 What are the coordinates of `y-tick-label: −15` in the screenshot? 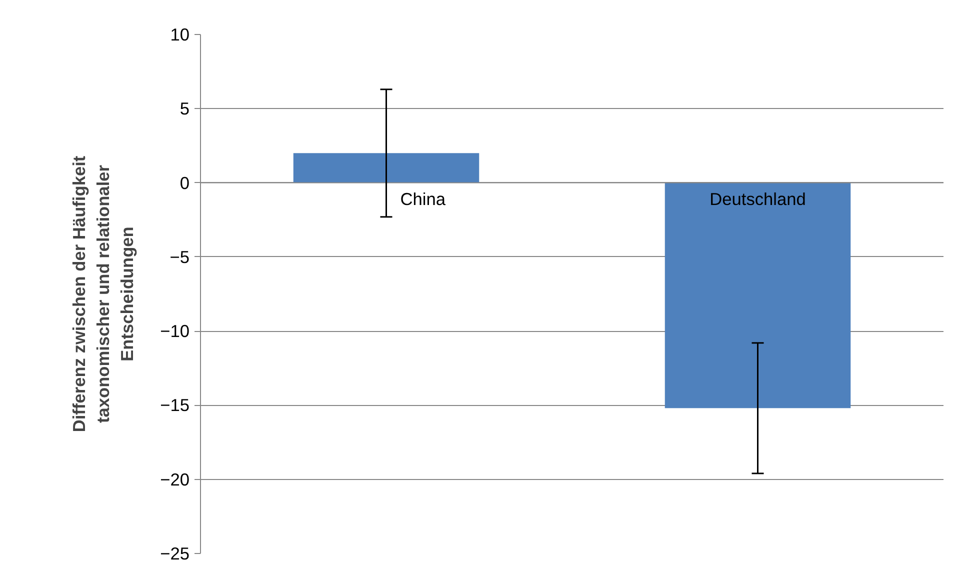 It's located at (175, 405).